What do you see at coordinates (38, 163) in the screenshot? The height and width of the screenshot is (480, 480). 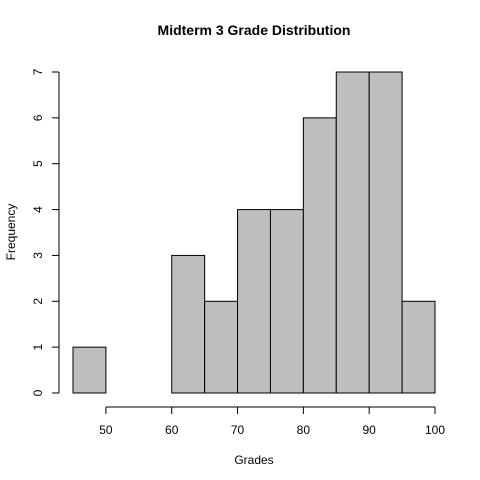 I see `y-tick-label-5: 5` at bounding box center [38, 163].